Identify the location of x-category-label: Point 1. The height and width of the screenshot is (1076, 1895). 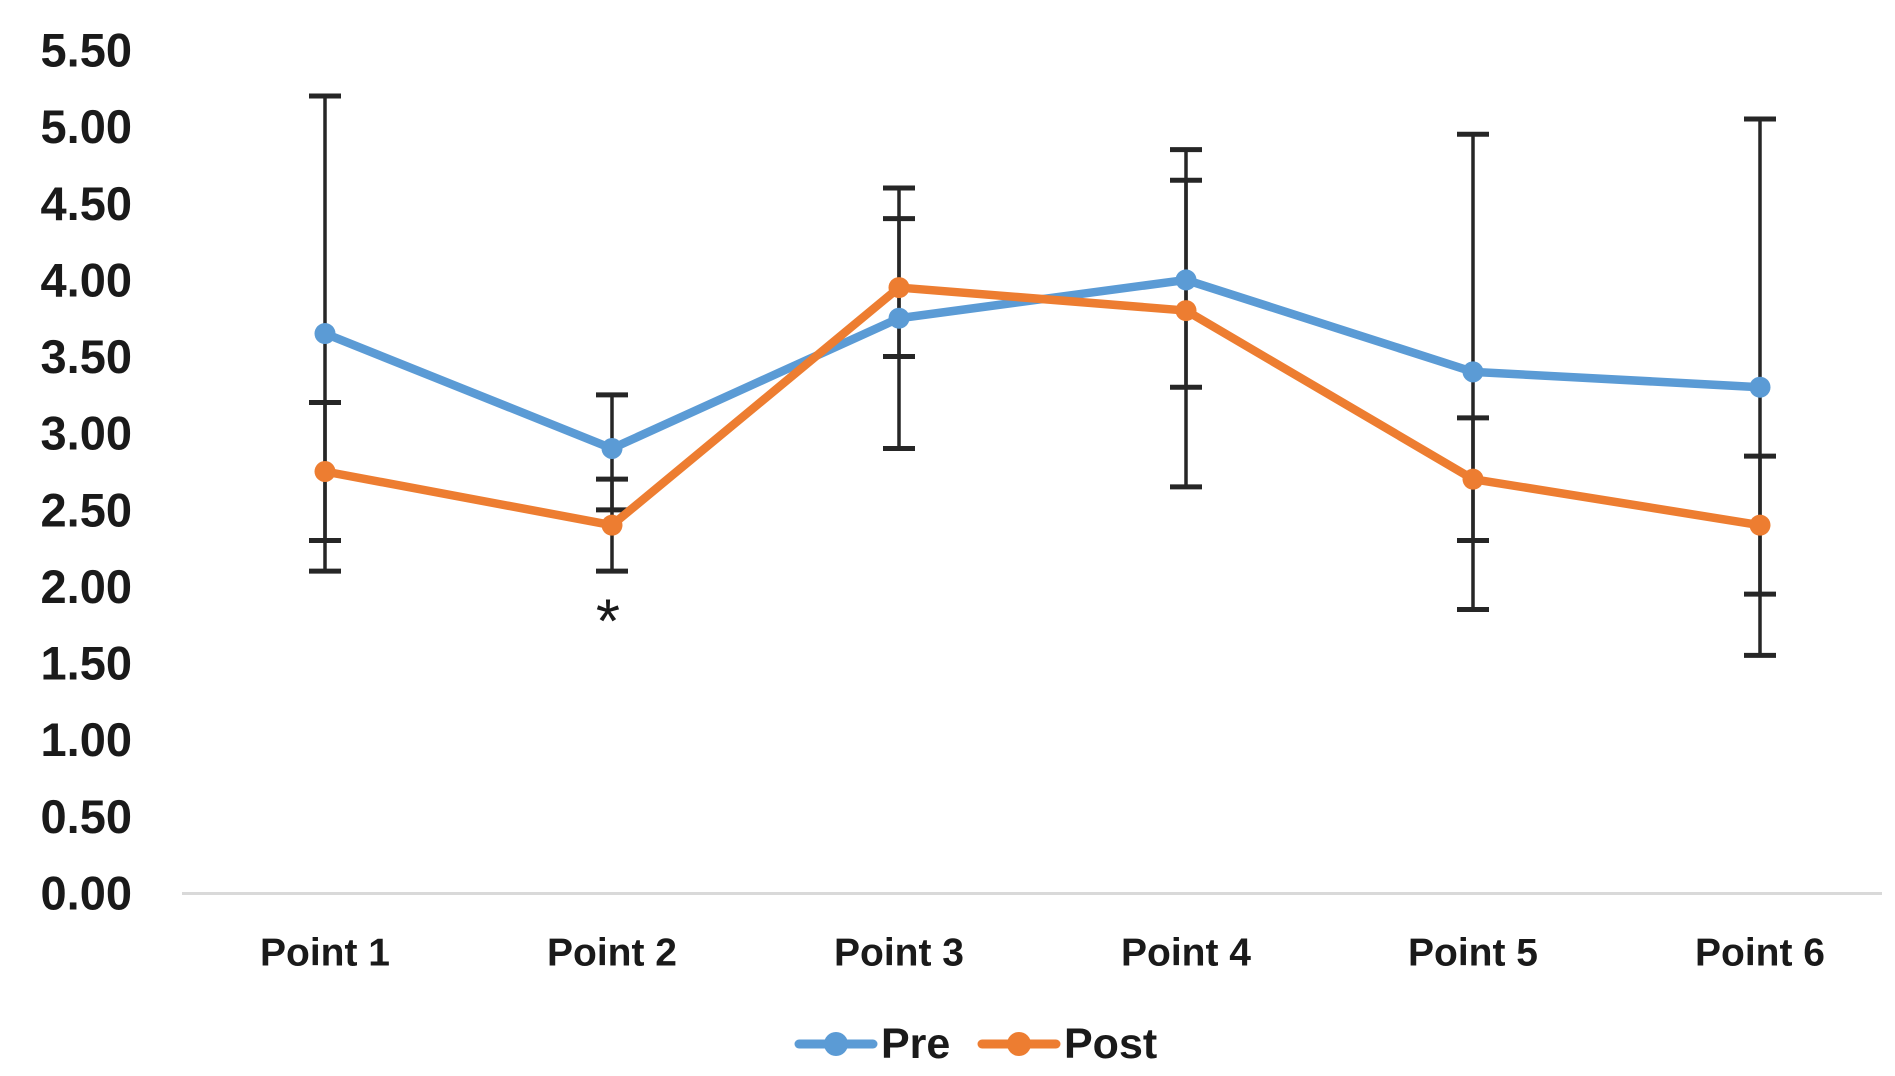
(325, 953).